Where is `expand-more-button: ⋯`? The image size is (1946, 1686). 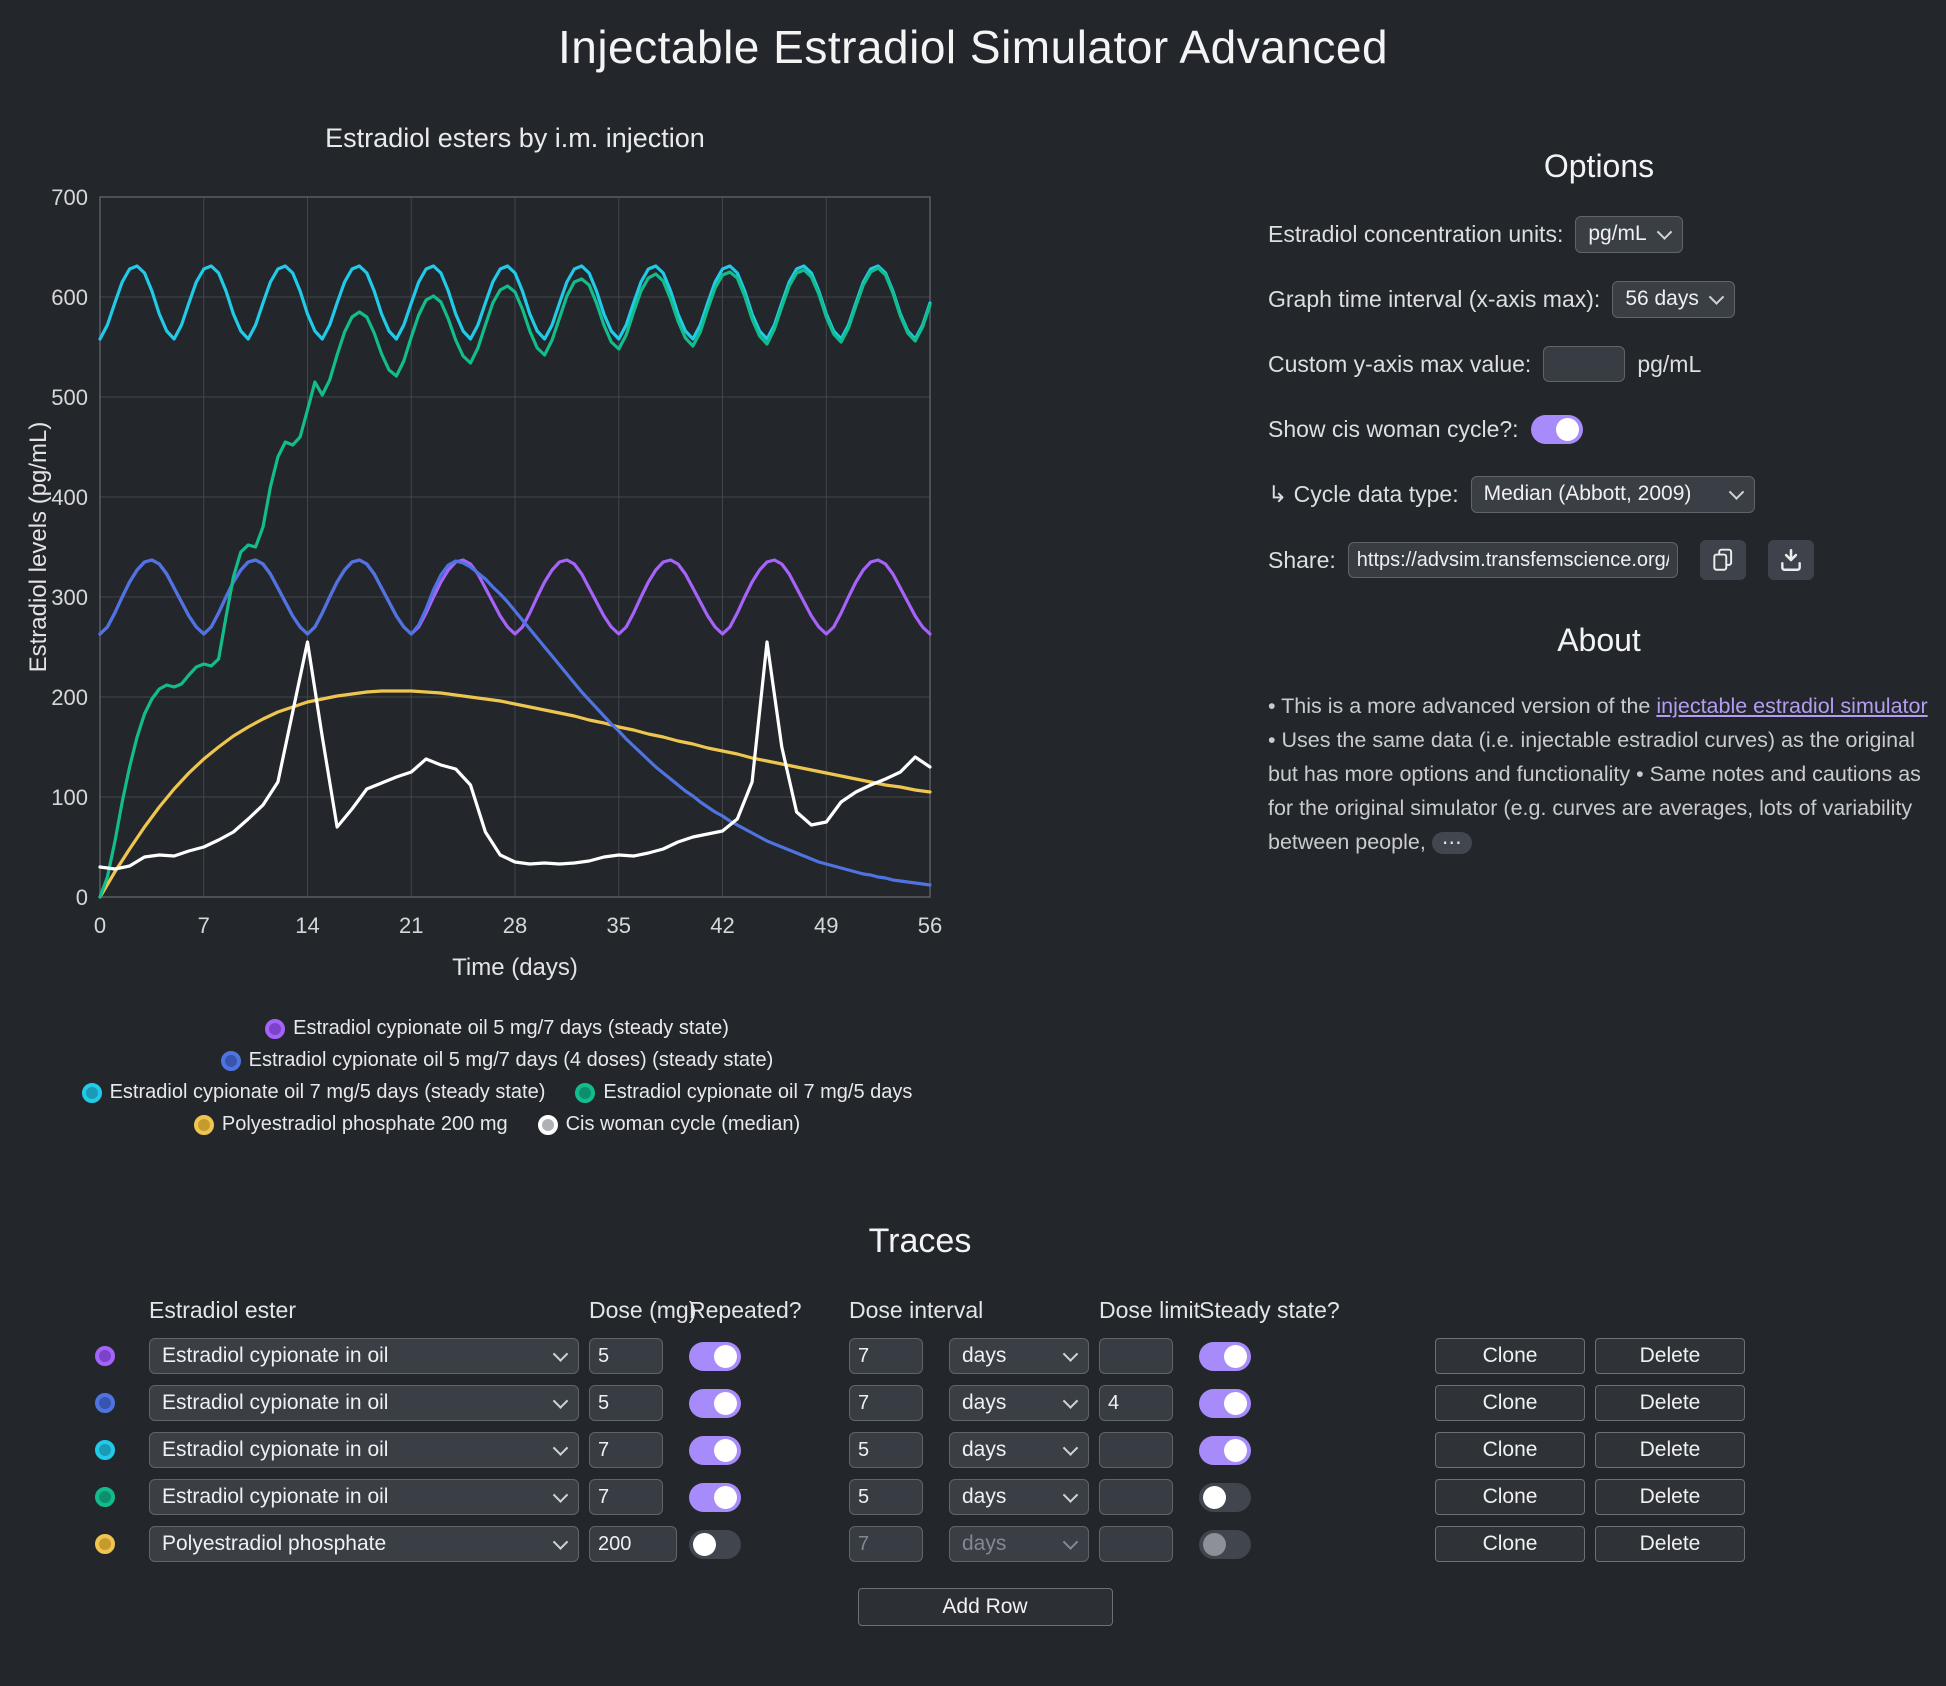 expand-more-button: ⋯ is located at coordinates (1451, 843).